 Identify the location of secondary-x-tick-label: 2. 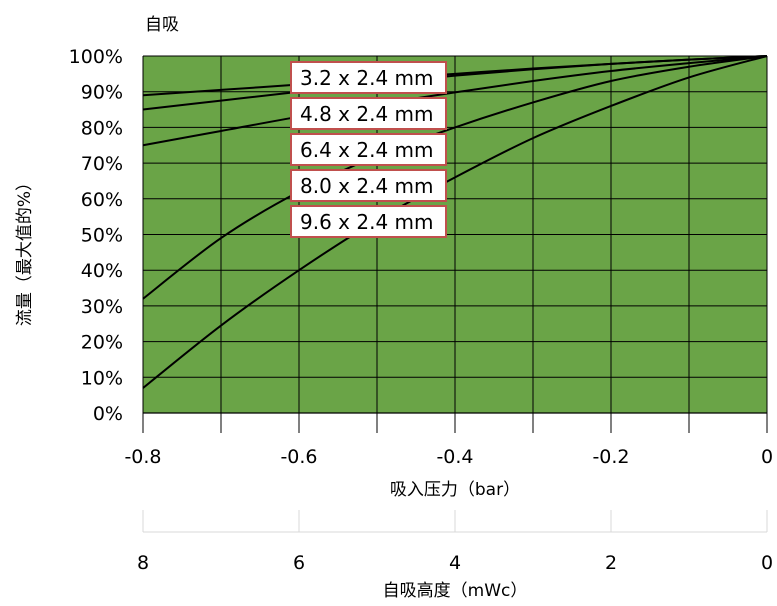
(611, 563).